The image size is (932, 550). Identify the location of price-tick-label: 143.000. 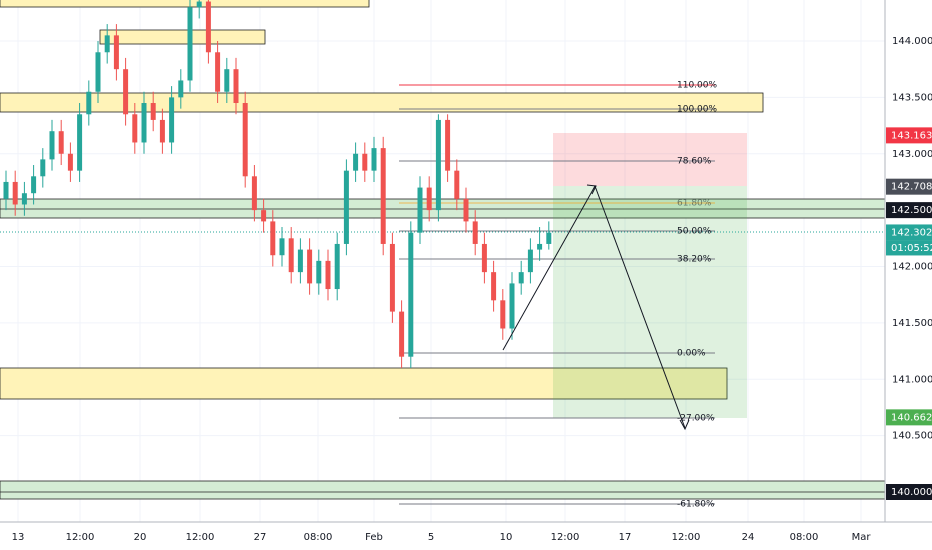
(912, 154).